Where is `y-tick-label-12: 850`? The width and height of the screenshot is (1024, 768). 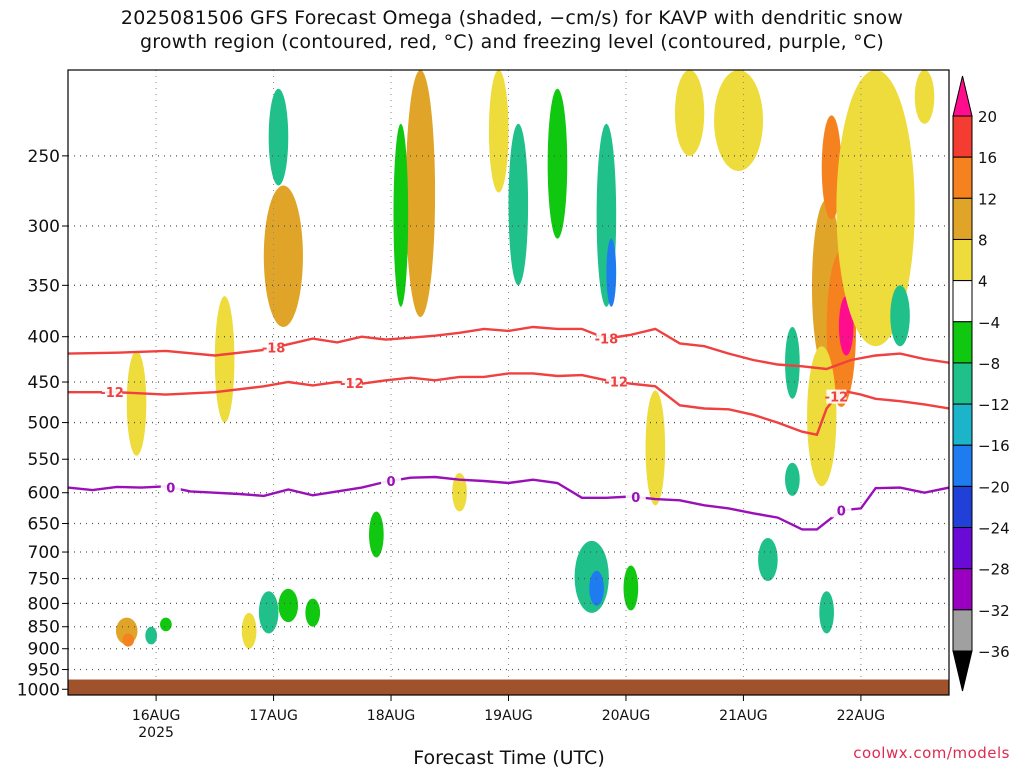
y-tick-label-12: 850 is located at coordinates (44, 628).